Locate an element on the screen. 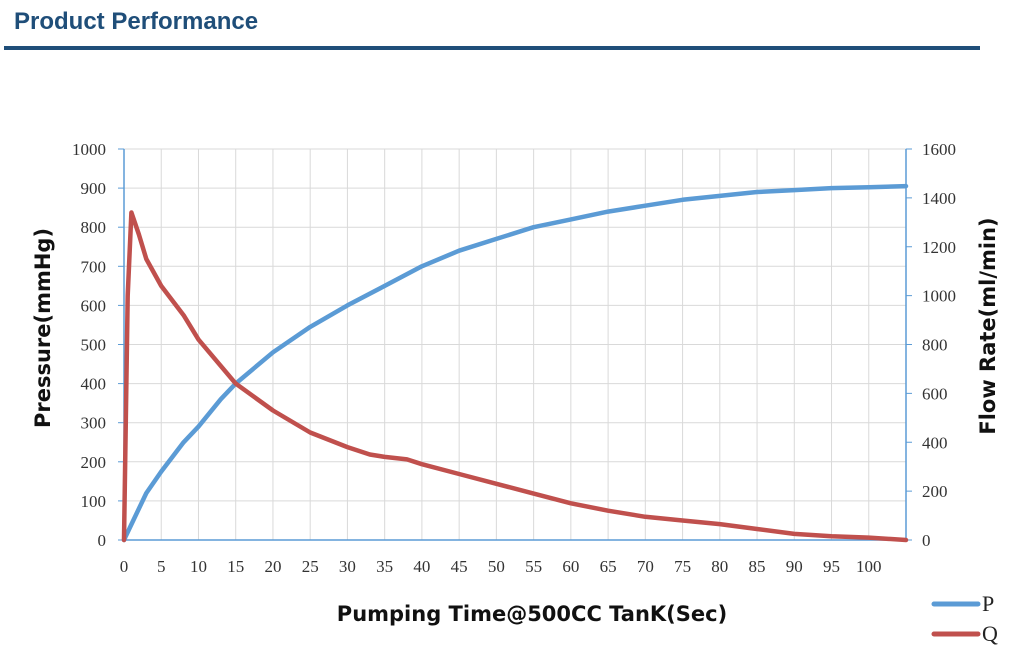  y-left-tick-label: 100 is located at coordinates (94, 501).